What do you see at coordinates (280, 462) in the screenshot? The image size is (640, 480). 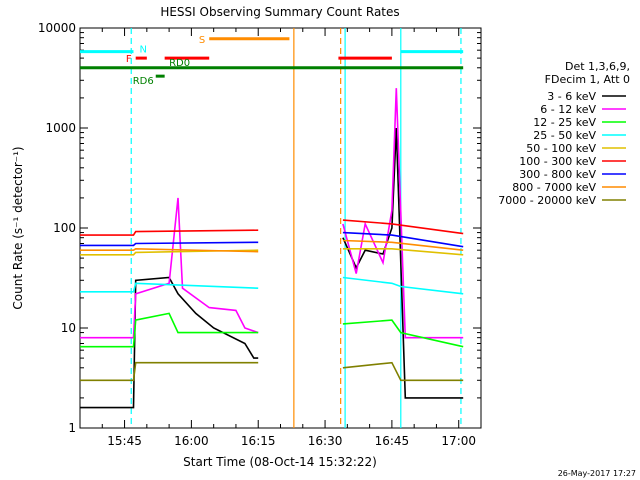 I see `x-axis-label: Start Time (08-Oct-14 15:32:22)` at bounding box center [280, 462].